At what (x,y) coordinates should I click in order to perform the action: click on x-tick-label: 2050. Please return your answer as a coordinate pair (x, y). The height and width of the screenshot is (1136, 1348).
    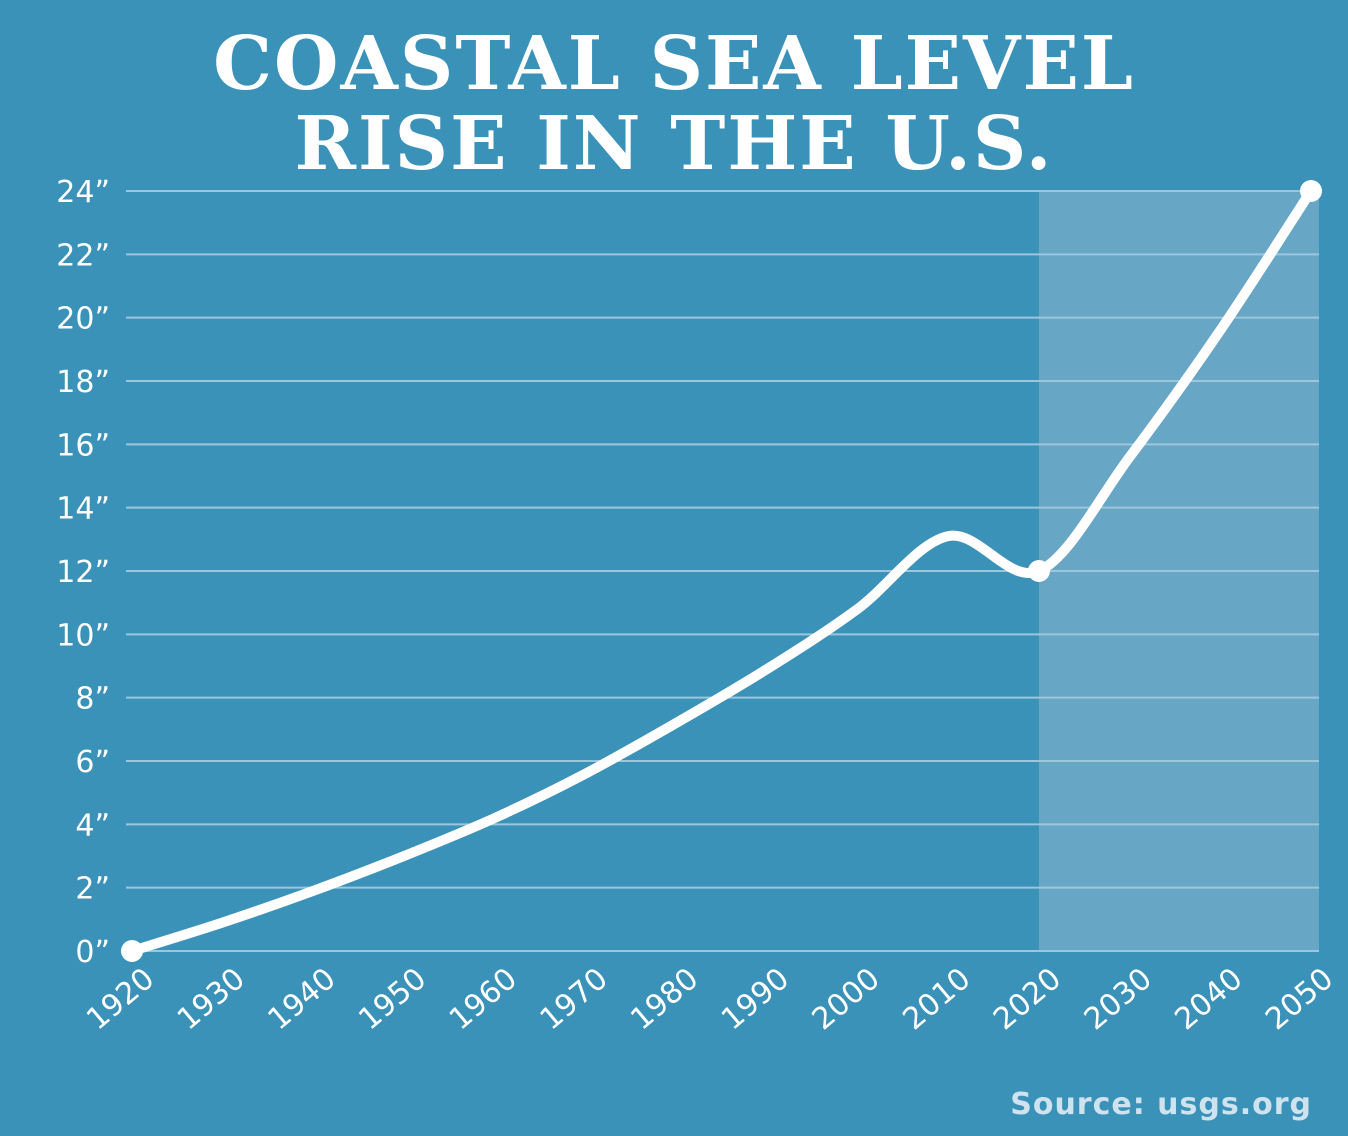
    Looking at the image, I should click on (1299, 999).